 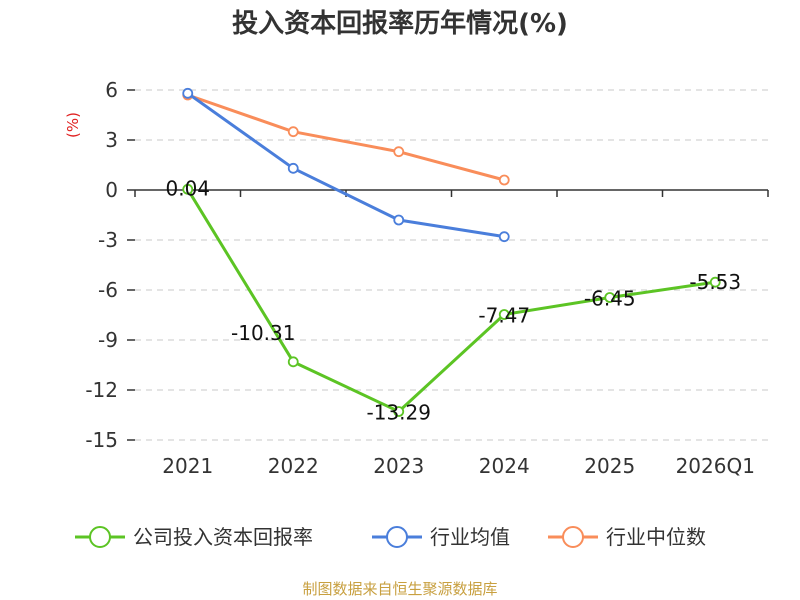 I want to click on legend-label: 公司投入资本回报率, so click(x=223, y=537).